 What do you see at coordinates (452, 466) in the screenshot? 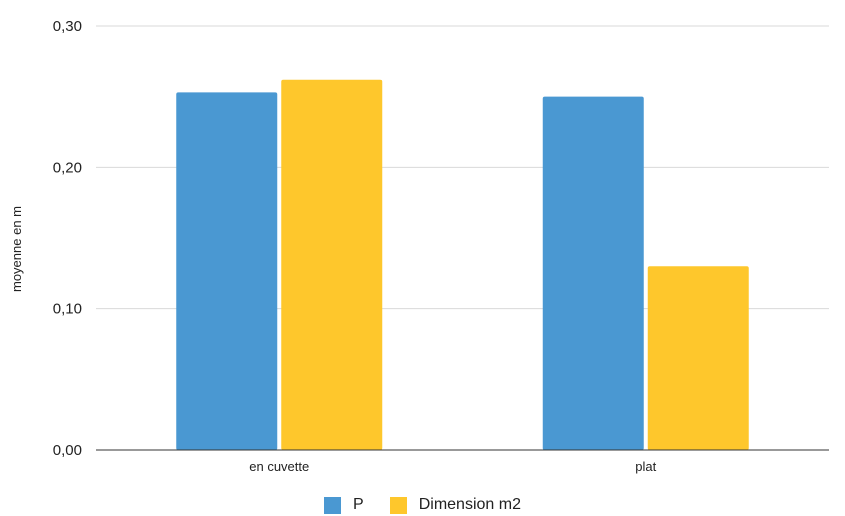
I see `x-axis-ticks: en cuvette plat` at bounding box center [452, 466].